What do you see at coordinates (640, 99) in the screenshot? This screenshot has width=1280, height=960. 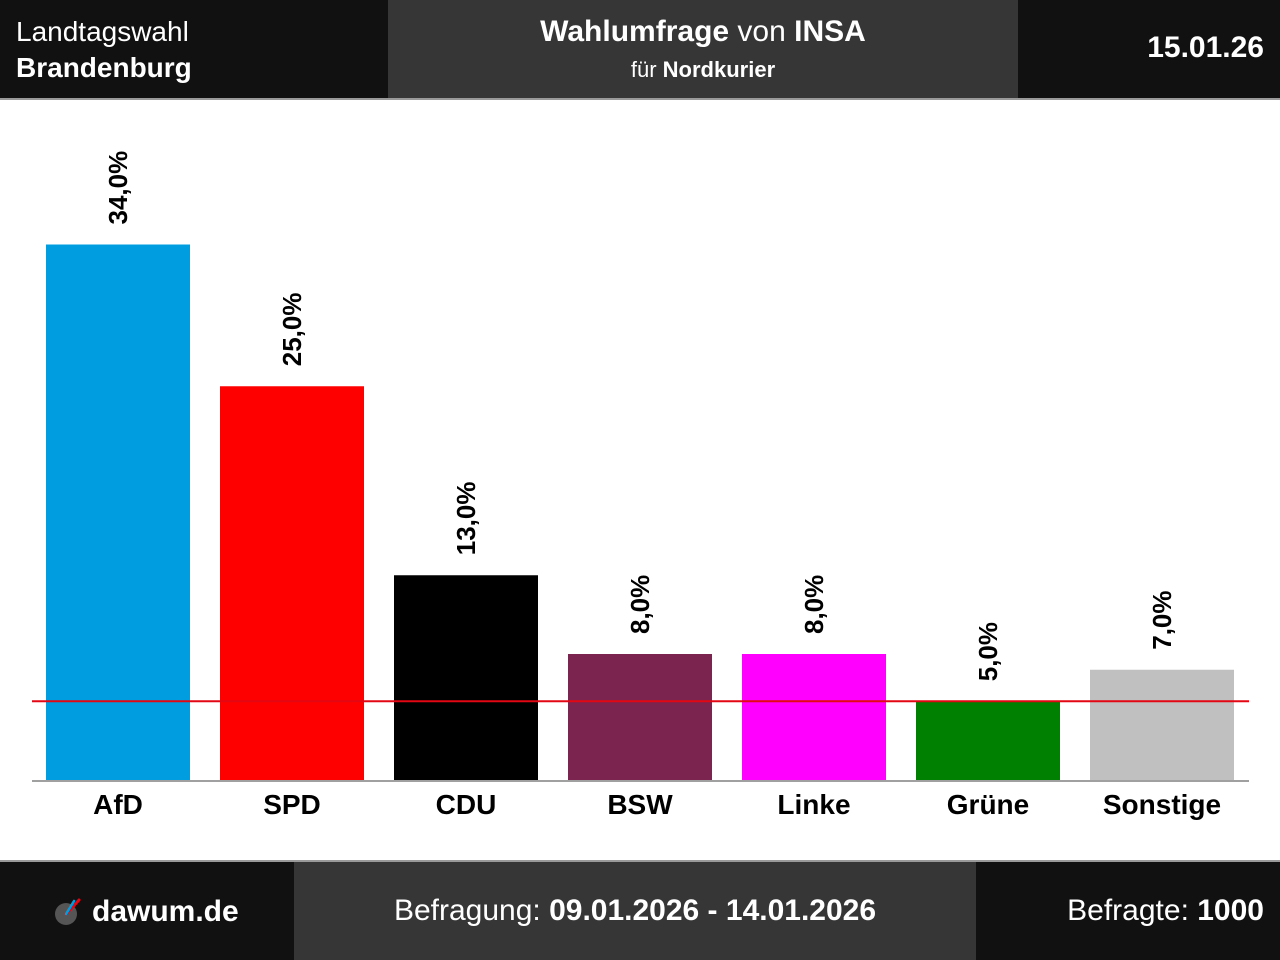 I see `header-divider` at bounding box center [640, 99].